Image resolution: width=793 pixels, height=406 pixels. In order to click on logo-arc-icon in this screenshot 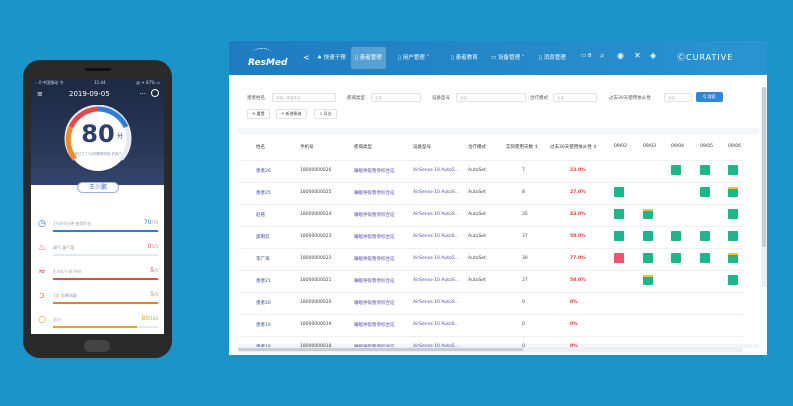, I will do `click(262, 52)`.